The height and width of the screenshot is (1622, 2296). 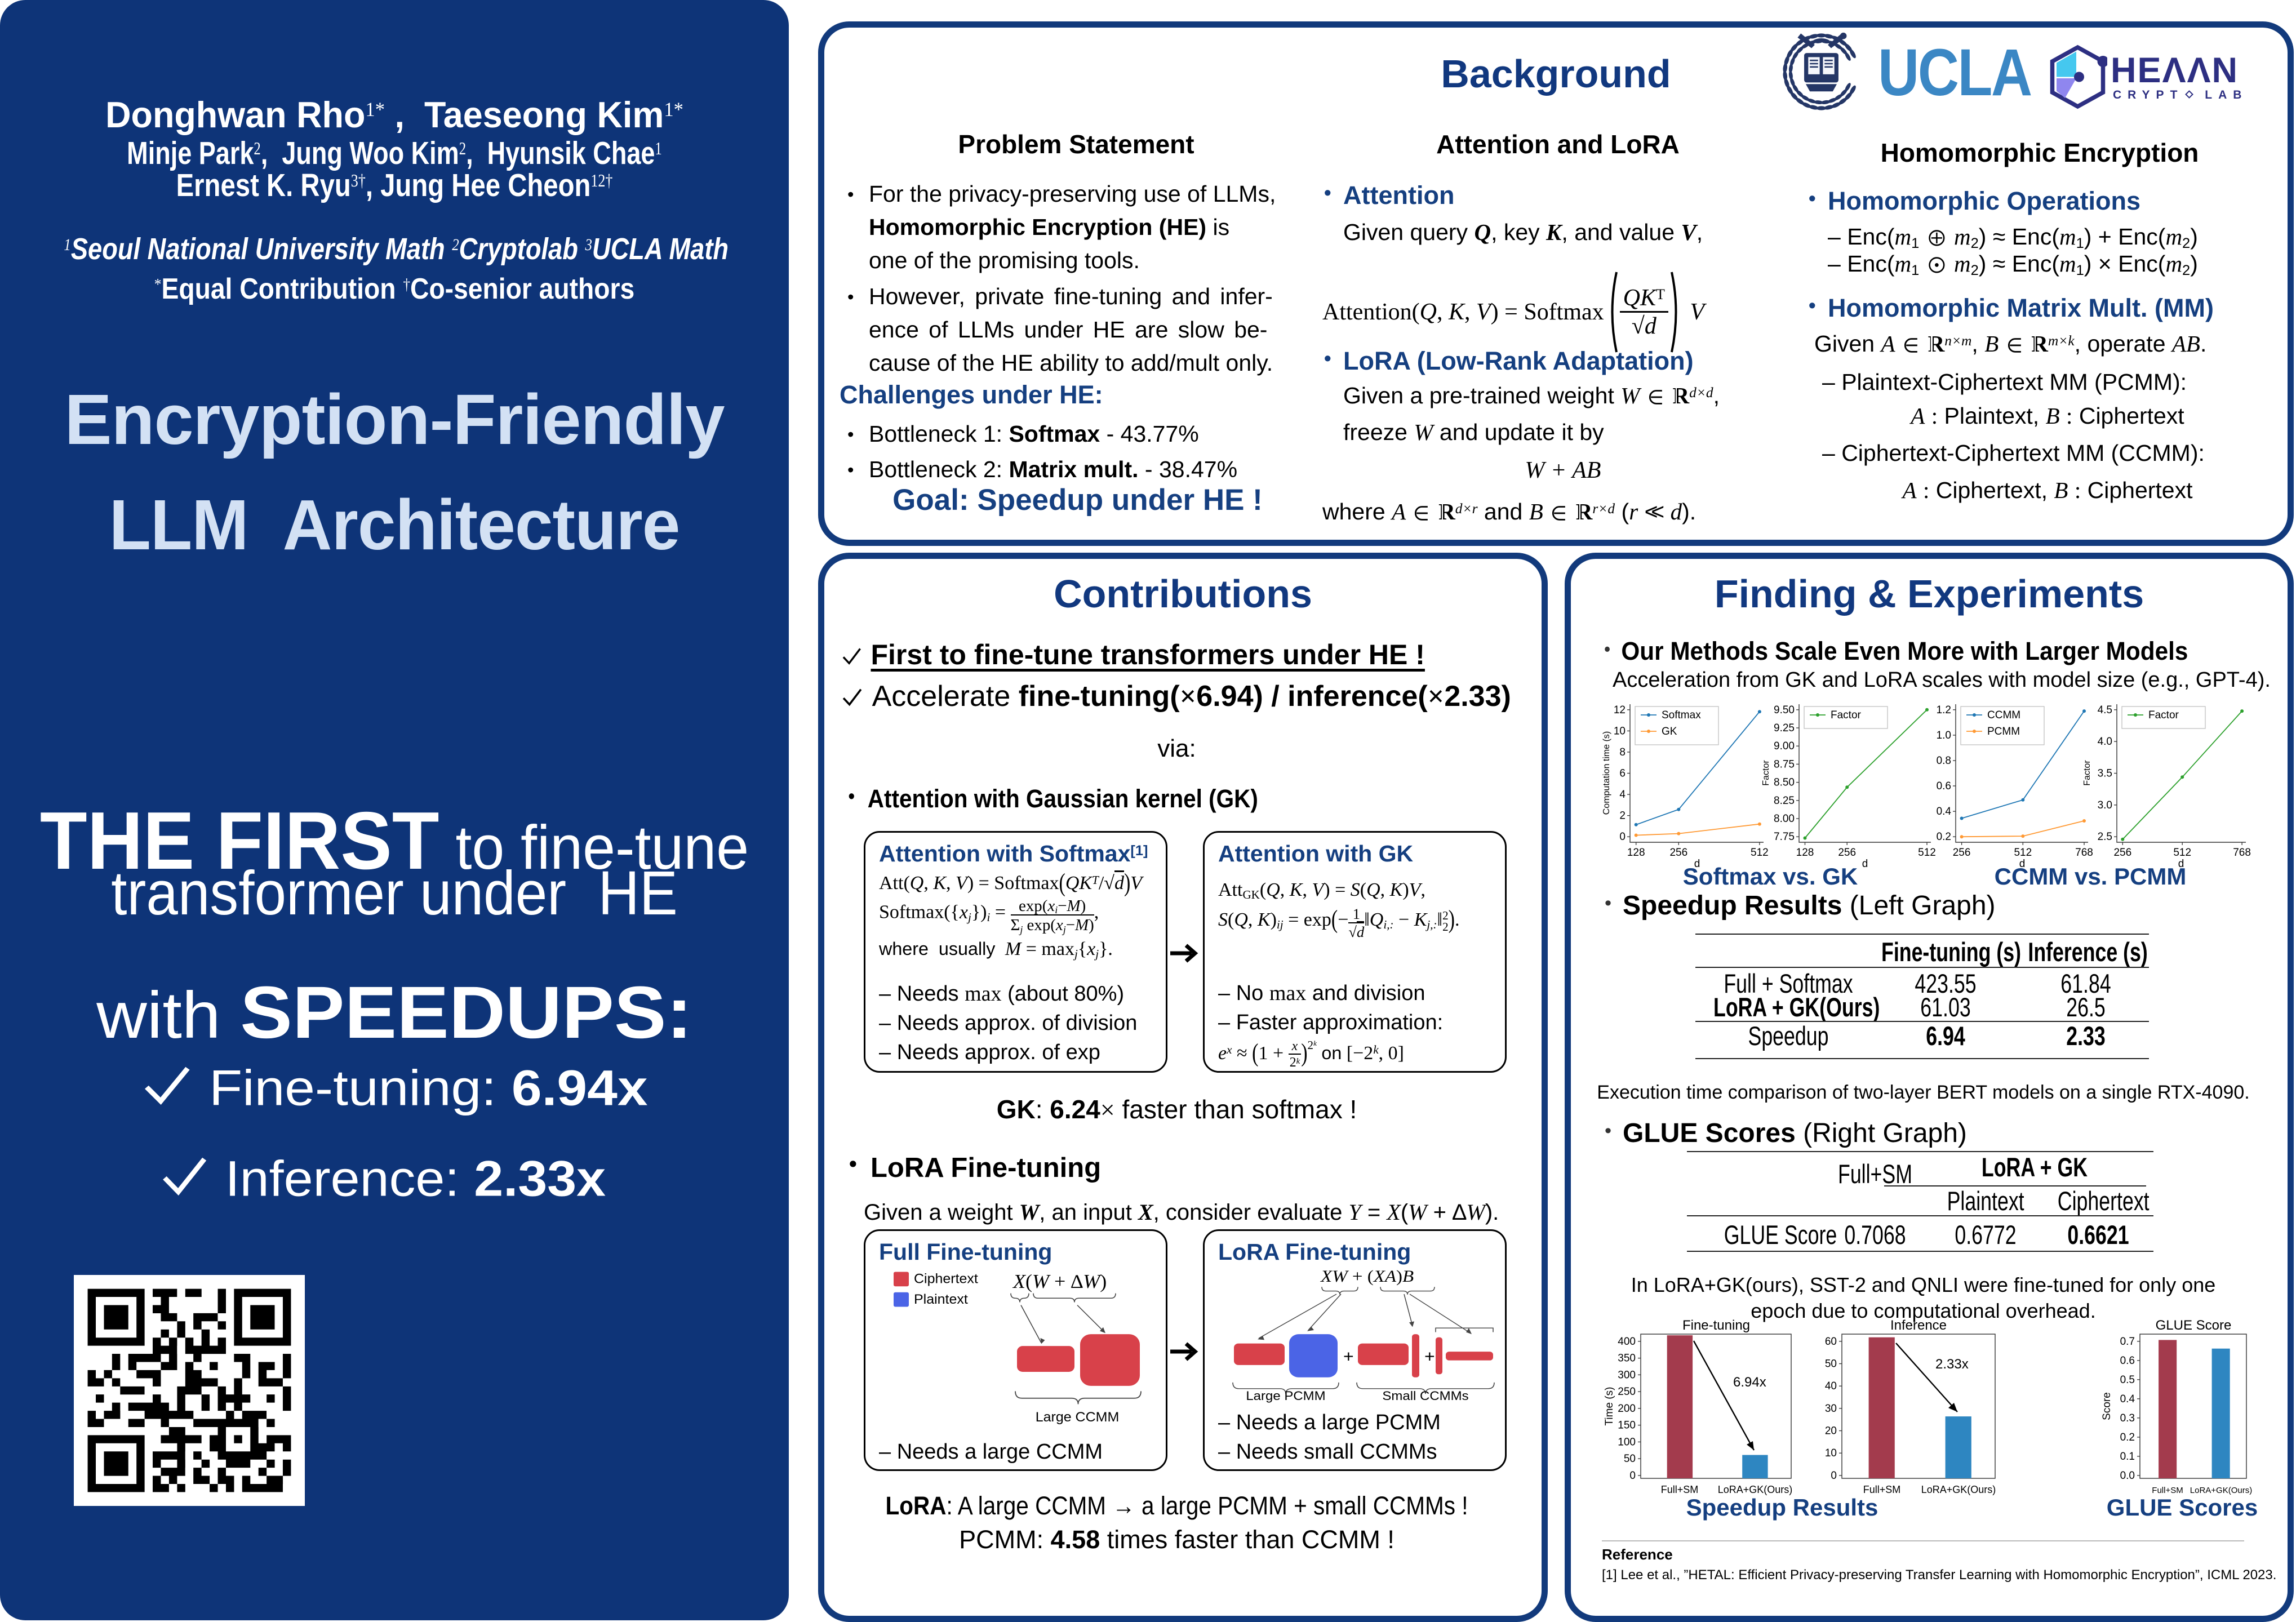 I want to click on svg-text: Large CCMM, so click(x=1078, y=1417).